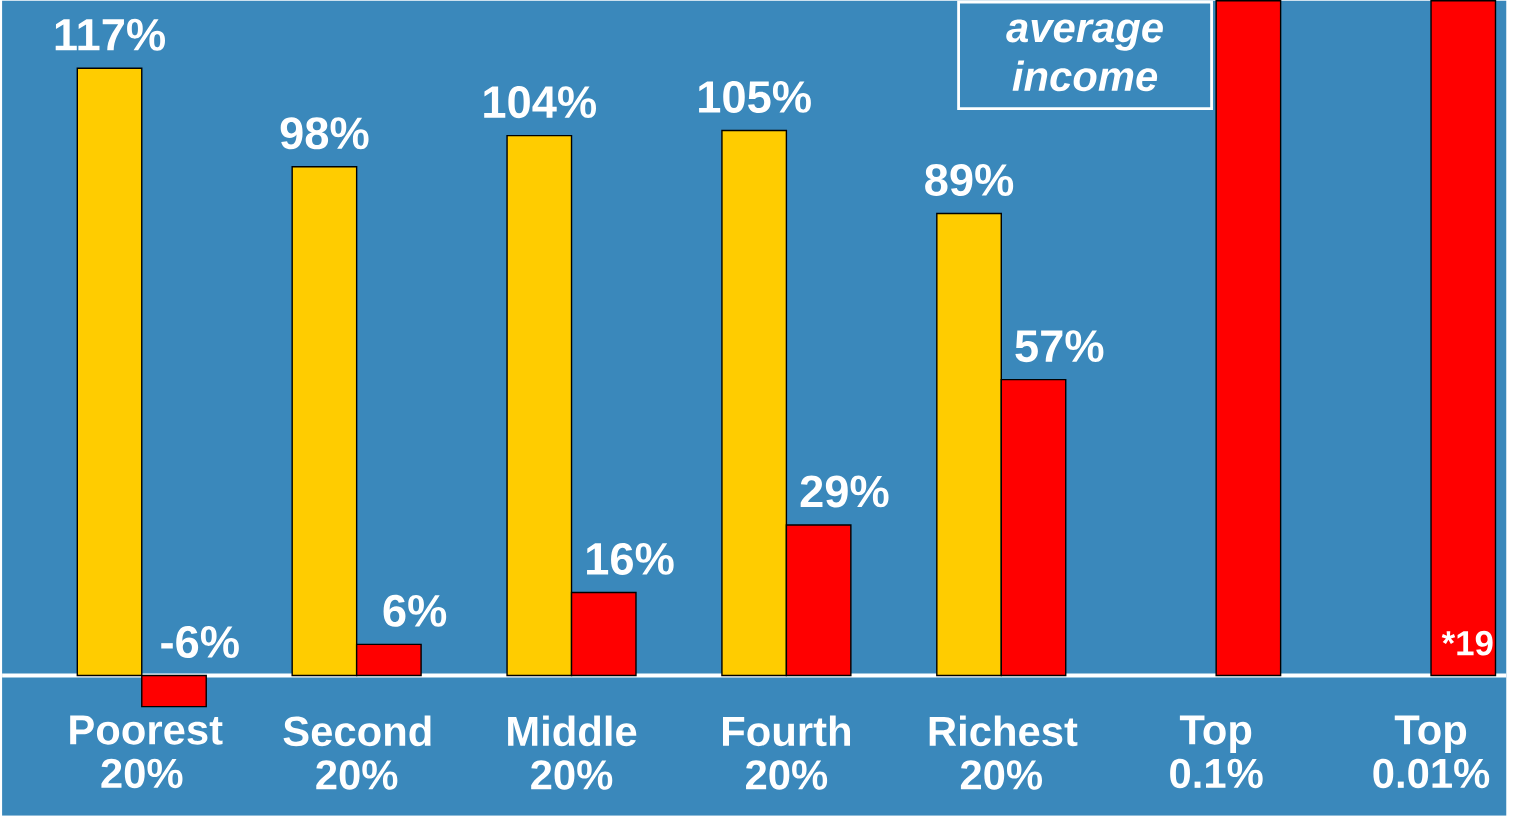 The image size is (1517, 816). Describe the element at coordinates (1467, 643) in the screenshot. I see `annotation: *19` at that location.